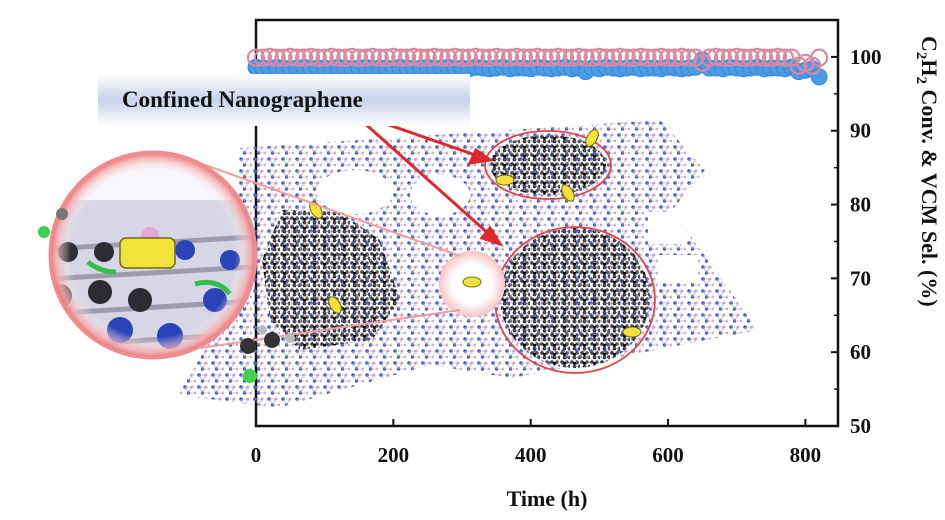 The image size is (945, 520). What do you see at coordinates (394, 455) in the screenshot?
I see `x-tick-label: 200` at bounding box center [394, 455].